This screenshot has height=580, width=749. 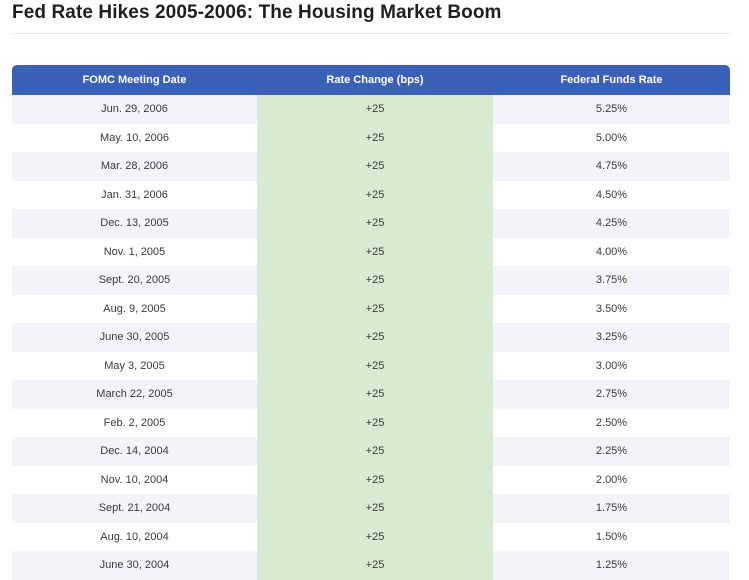 I want to click on column-header-meeting-date: FOMC Meeting Date, so click(x=134, y=80).